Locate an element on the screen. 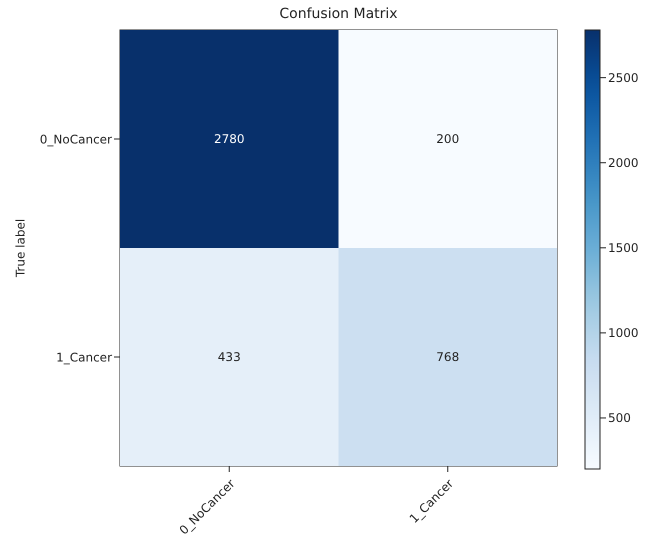 The width and height of the screenshot is (653, 539). data-label: 2780 is located at coordinates (229, 139).